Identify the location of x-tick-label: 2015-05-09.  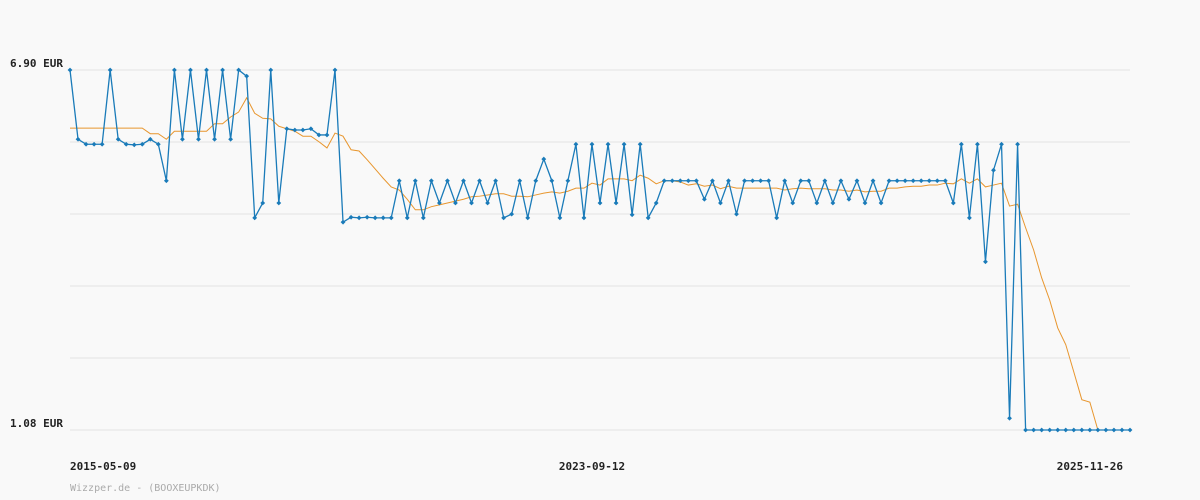
(103, 466).